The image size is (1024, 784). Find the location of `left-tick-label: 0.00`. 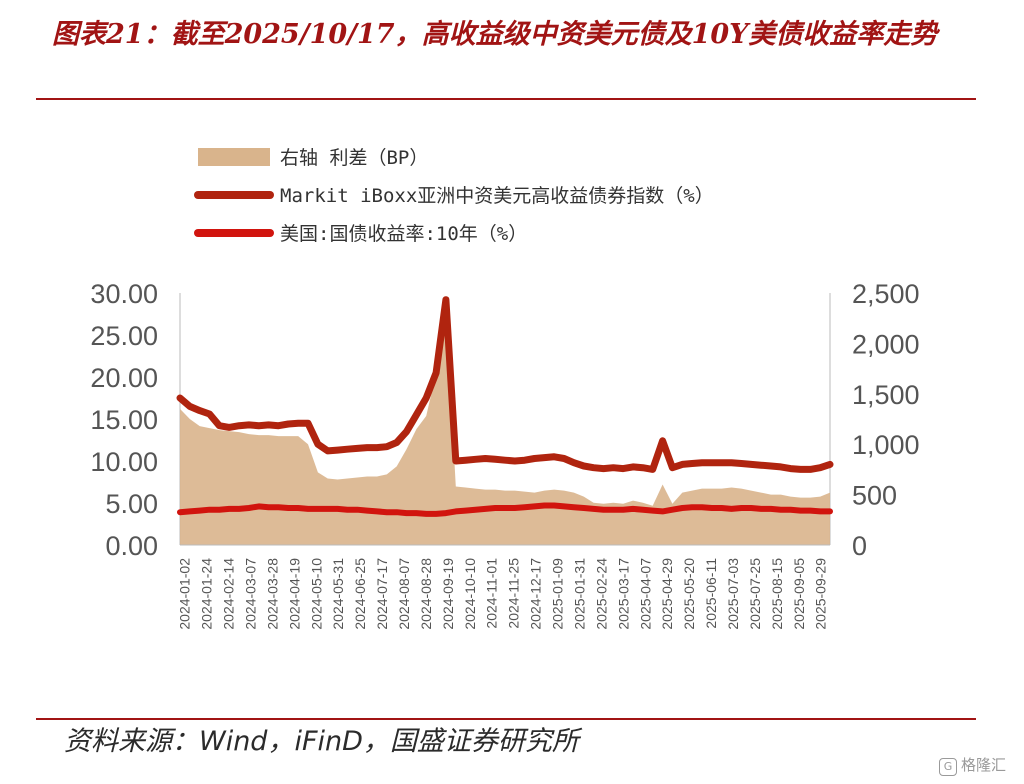

left-tick-label: 0.00 is located at coordinates (131, 546).